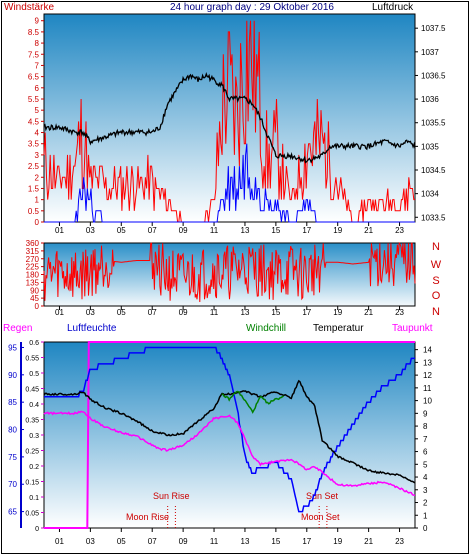  What do you see at coordinates (33, 282) in the screenshot?
I see `p2-left-tick-label: 135` at bounding box center [33, 282].